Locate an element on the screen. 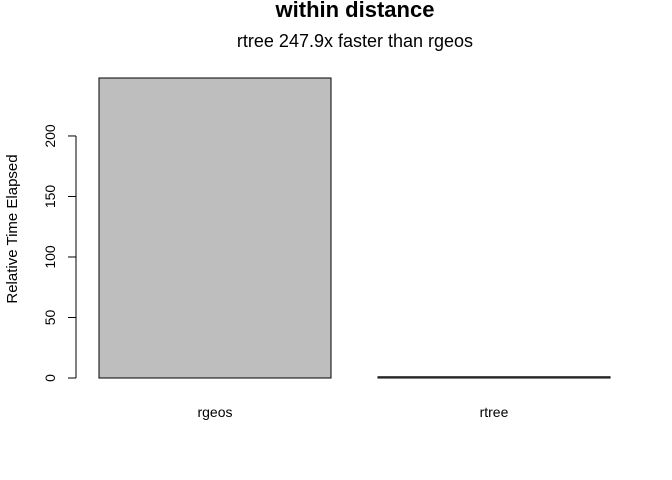  y-tick-label: 100 is located at coordinates (50, 257).